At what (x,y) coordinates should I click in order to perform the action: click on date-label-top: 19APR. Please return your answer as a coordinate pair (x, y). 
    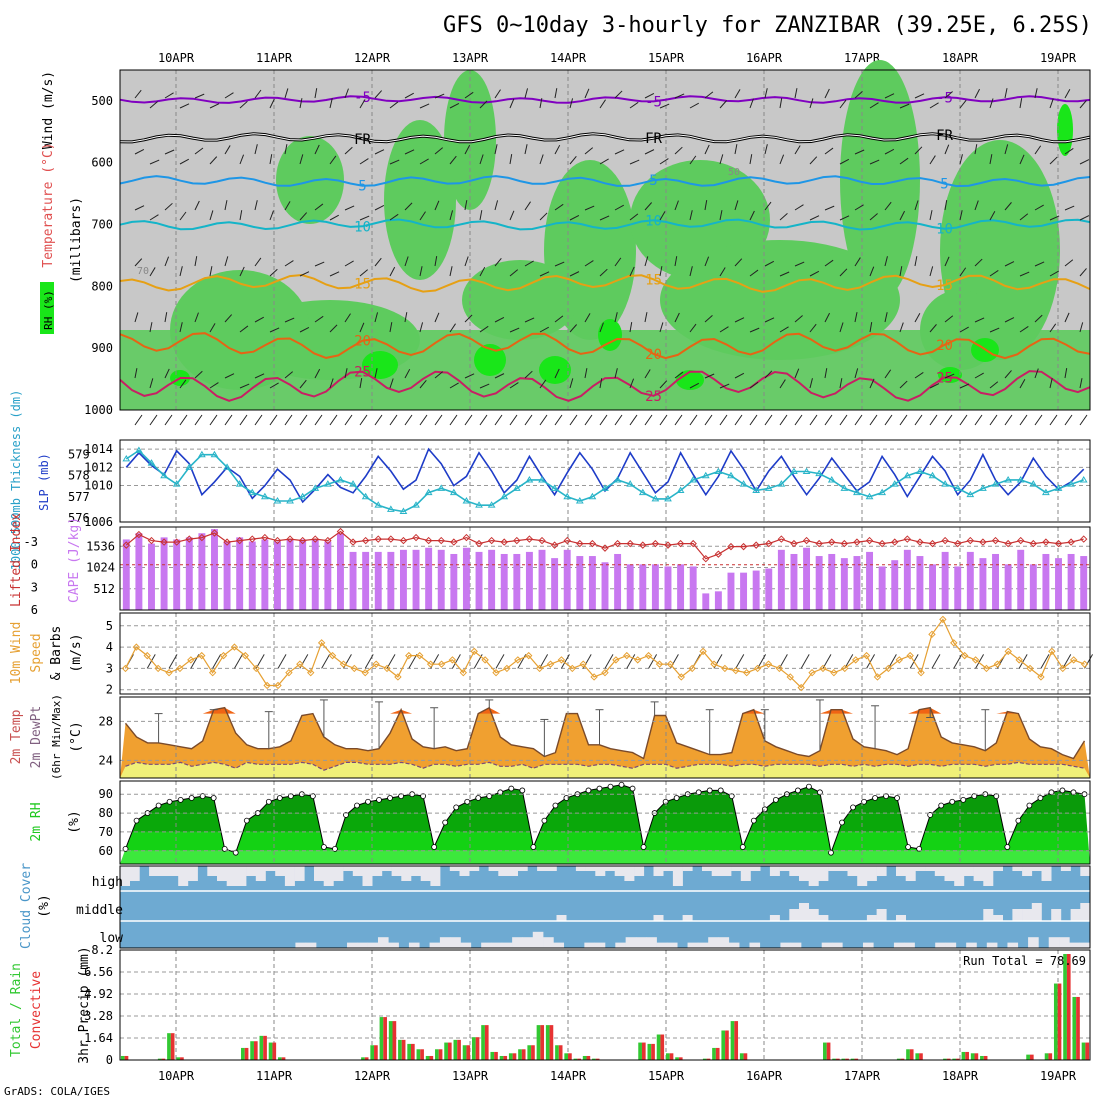
    Looking at the image, I should click on (1058, 58).